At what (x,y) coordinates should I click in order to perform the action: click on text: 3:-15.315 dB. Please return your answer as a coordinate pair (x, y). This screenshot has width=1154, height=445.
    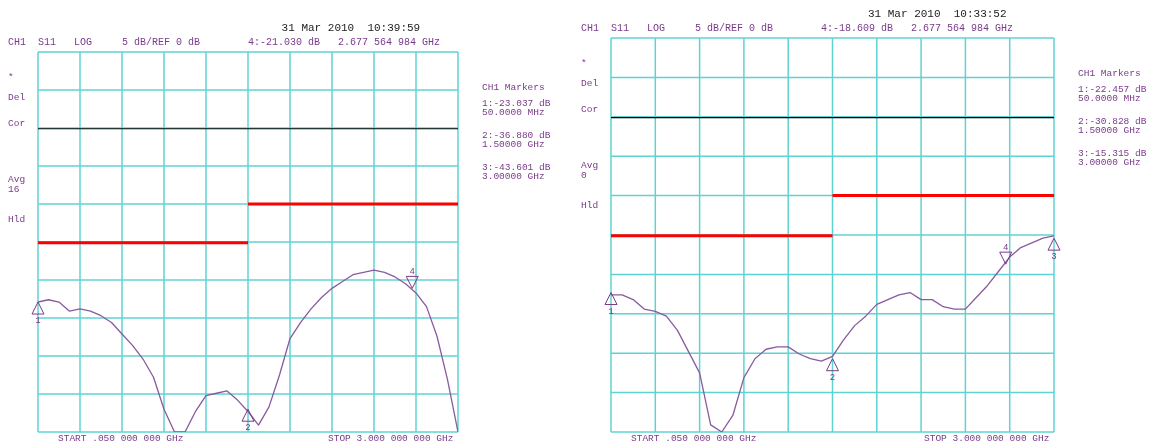
    Looking at the image, I should click on (1112, 153).